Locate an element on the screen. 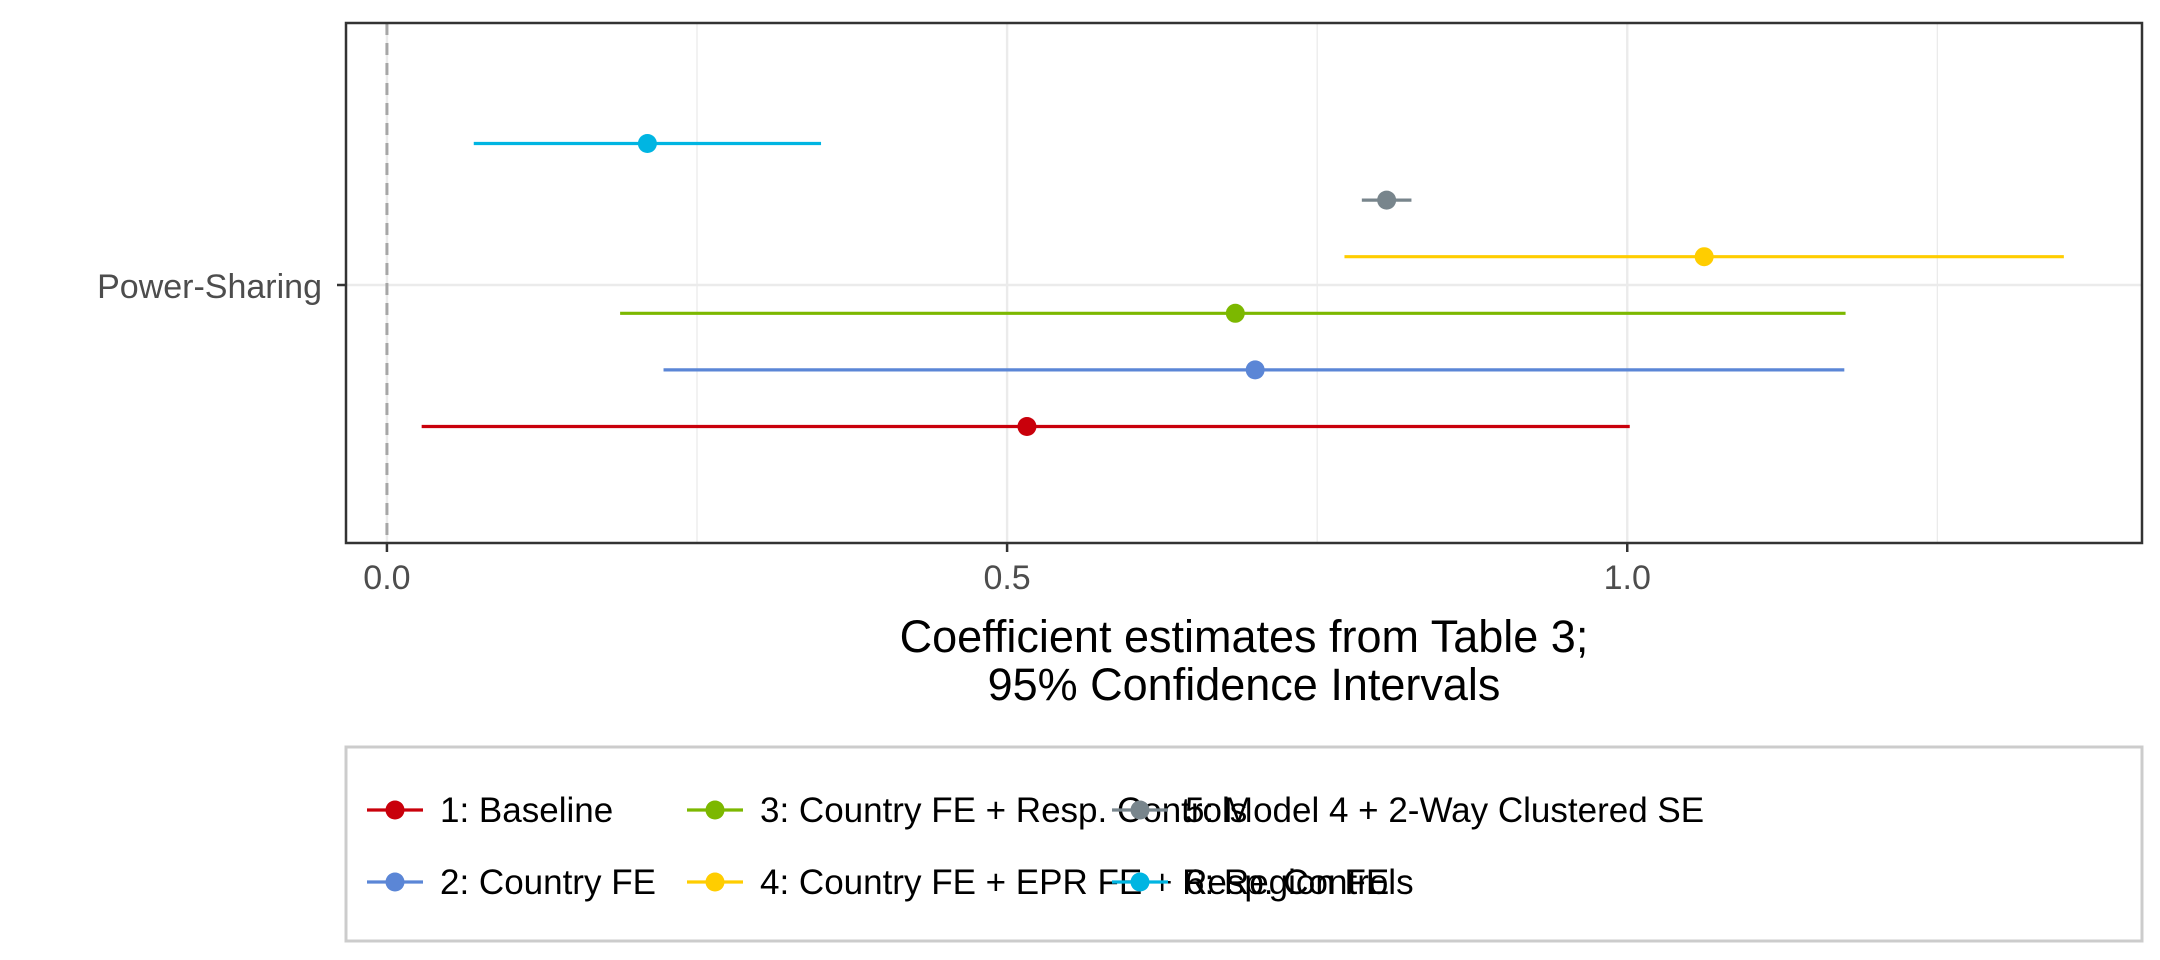 The width and height of the screenshot is (2160, 960). legend-item-2: 2: Country FE is located at coordinates (511, 882).